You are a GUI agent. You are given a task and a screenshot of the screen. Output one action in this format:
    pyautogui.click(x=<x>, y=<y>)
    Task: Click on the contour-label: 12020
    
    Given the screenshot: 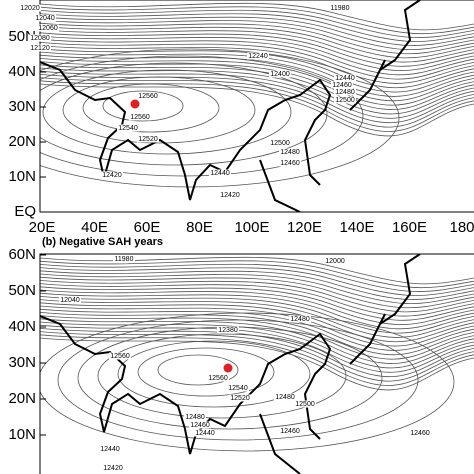 What is the action you would take?
    pyautogui.click(x=30, y=8)
    